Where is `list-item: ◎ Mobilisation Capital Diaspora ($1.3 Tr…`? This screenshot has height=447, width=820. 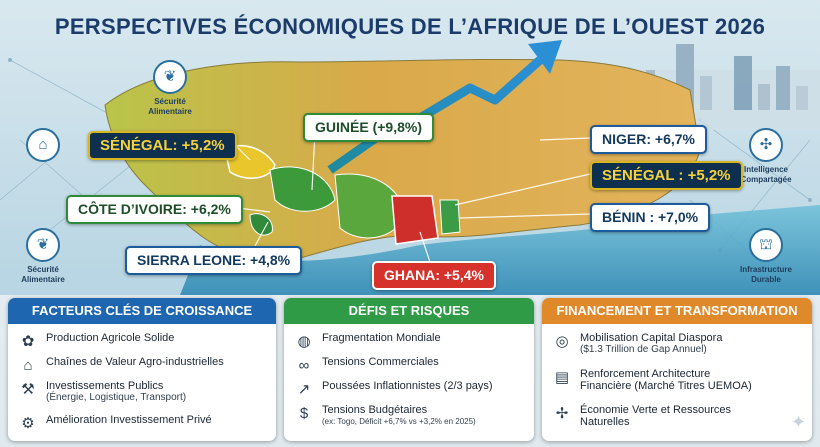
list-item: ◎ Mobilisation Capital Diaspora ($1.3 Tr… is located at coordinates (679, 344).